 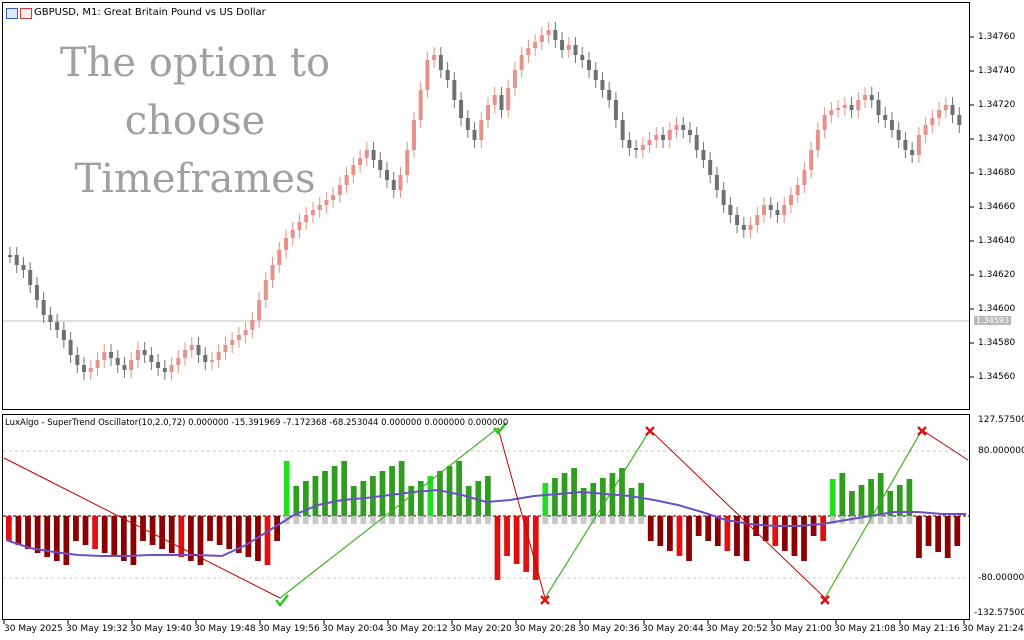 I want to click on time-tick: 30 May 19:32, so click(x=97, y=629).